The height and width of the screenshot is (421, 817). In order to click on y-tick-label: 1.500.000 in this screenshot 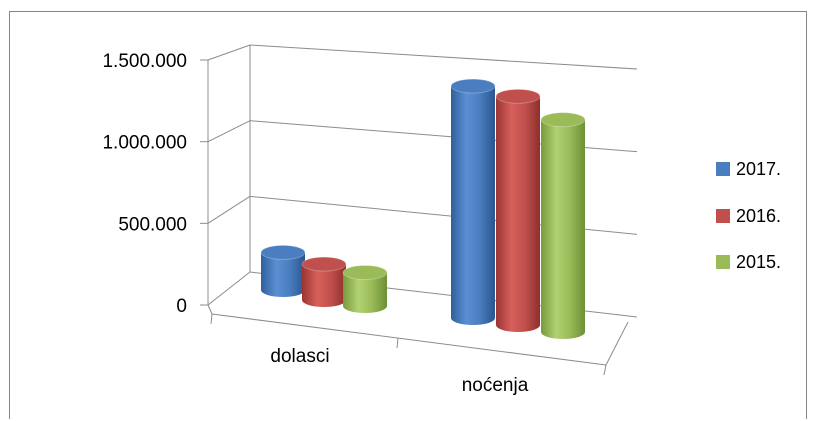, I will do `click(144, 61)`.